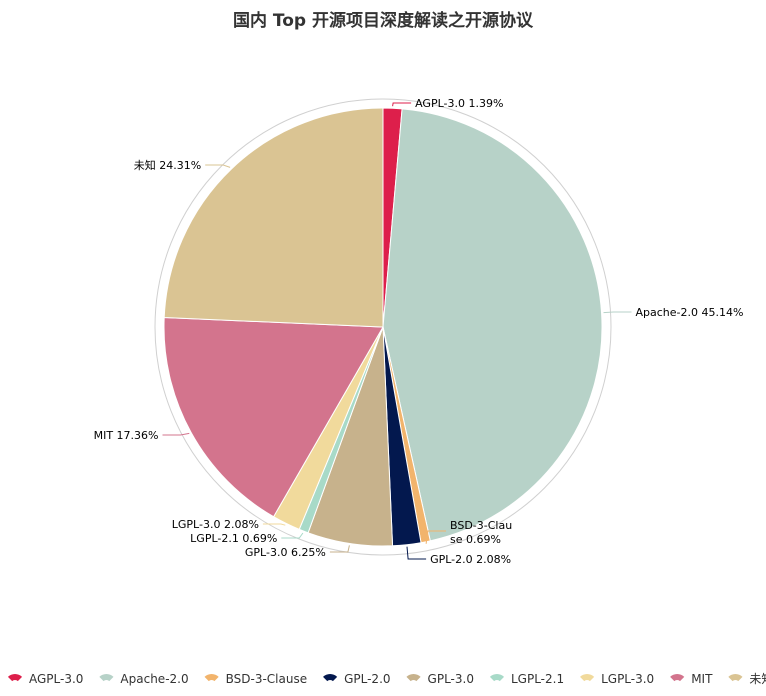 This screenshot has width=766, height=696. What do you see at coordinates (747, 679) in the screenshot?
I see `legend-item-unknown: 未知` at bounding box center [747, 679].